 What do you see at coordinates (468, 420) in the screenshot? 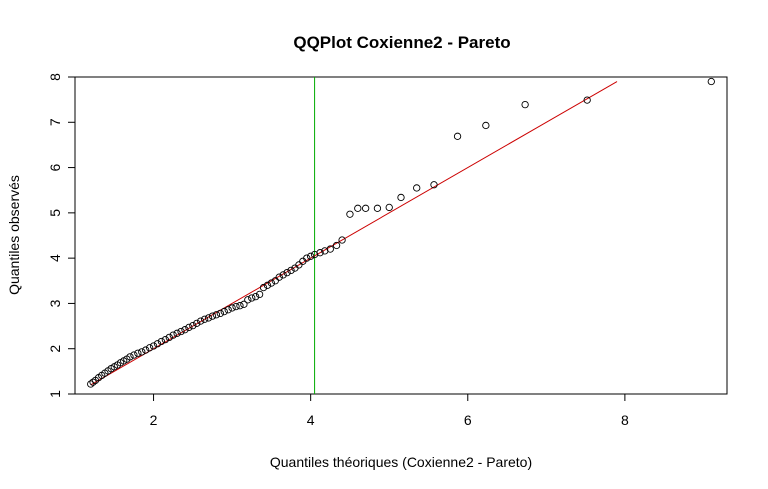
I see `x-tick-label: 6` at bounding box center [468, 420].